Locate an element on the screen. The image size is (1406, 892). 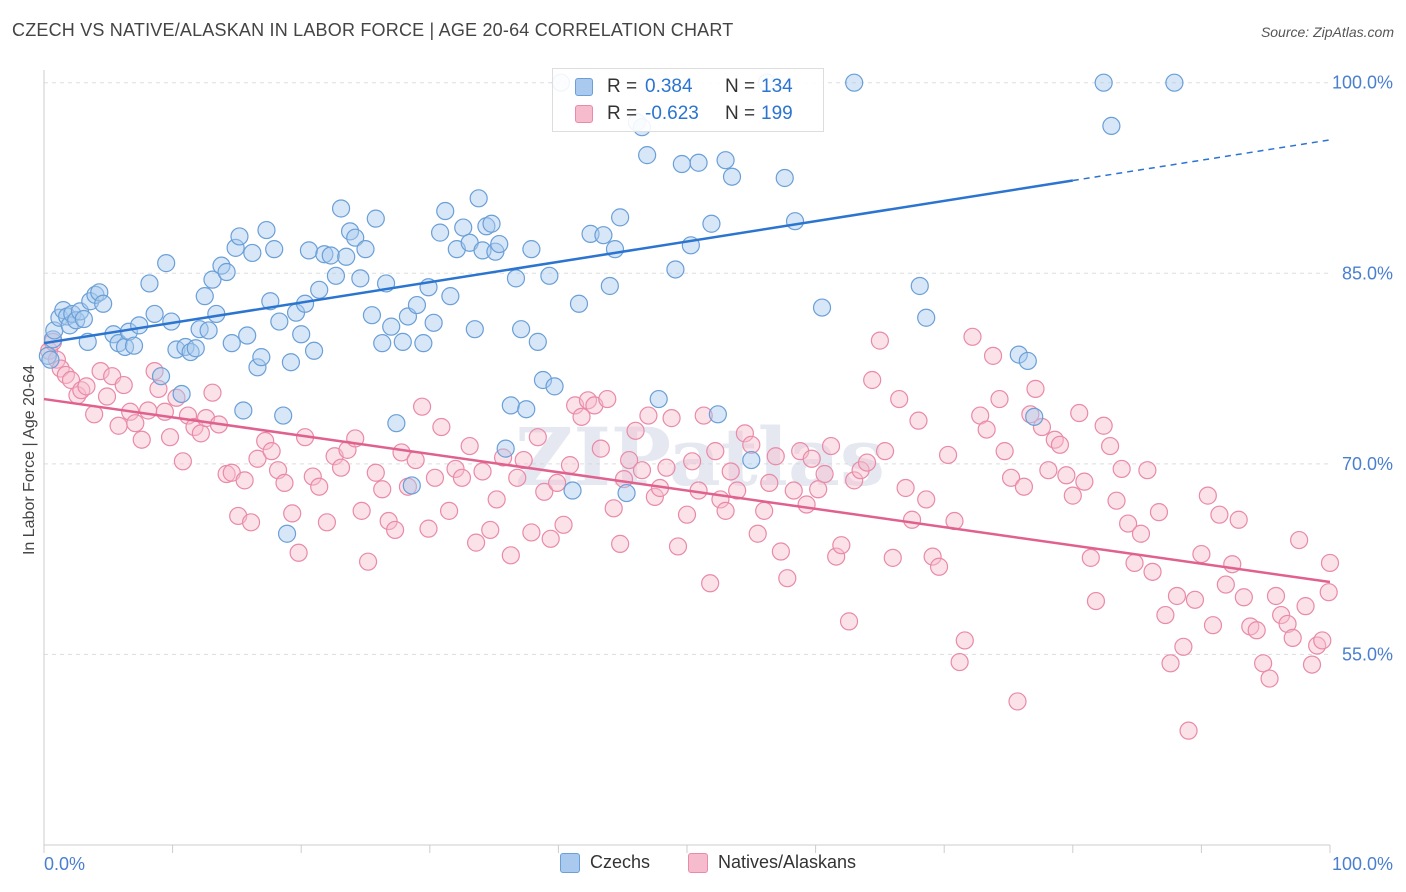
czech-n-value: 134 is located at coordinates (777, 86).